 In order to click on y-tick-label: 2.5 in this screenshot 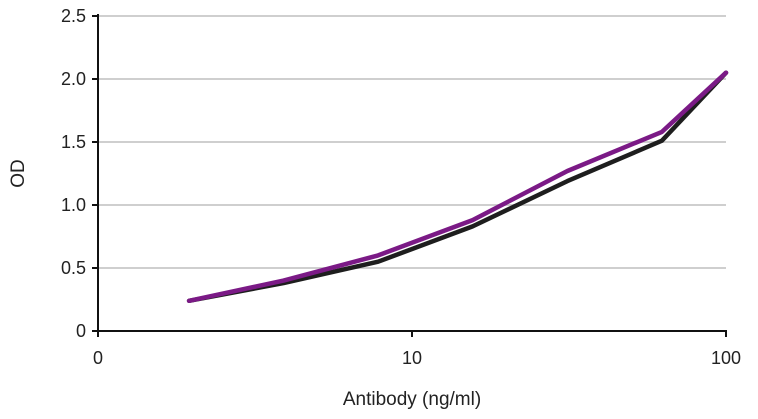, I will do `click(73, 16)`.